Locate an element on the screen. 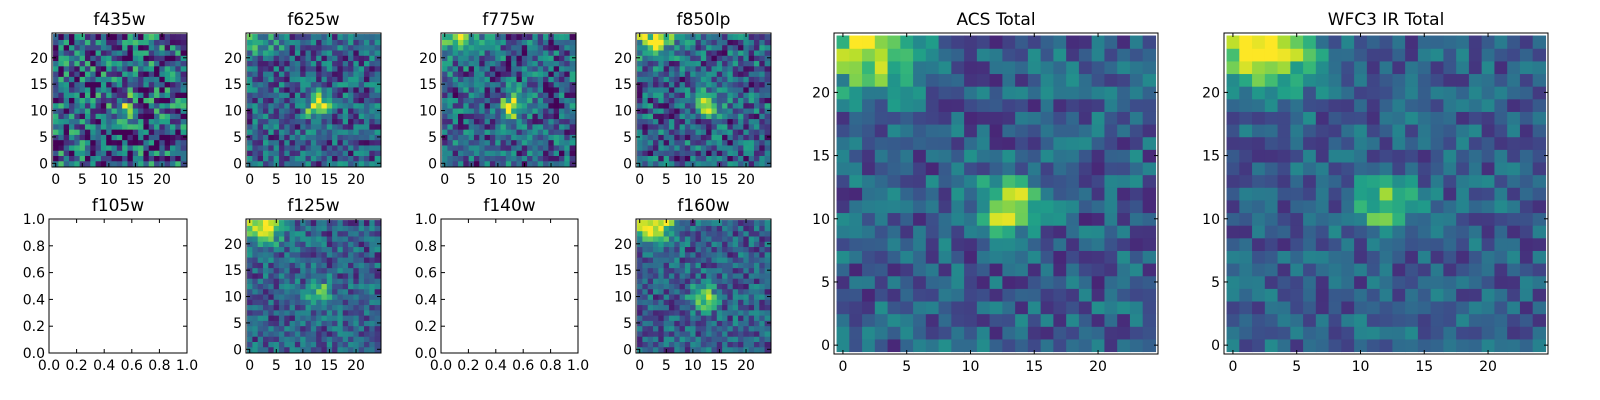 This screenshot has height=400, width=1600. x-tick-label: 20 is located at coordinates (1098, 367).